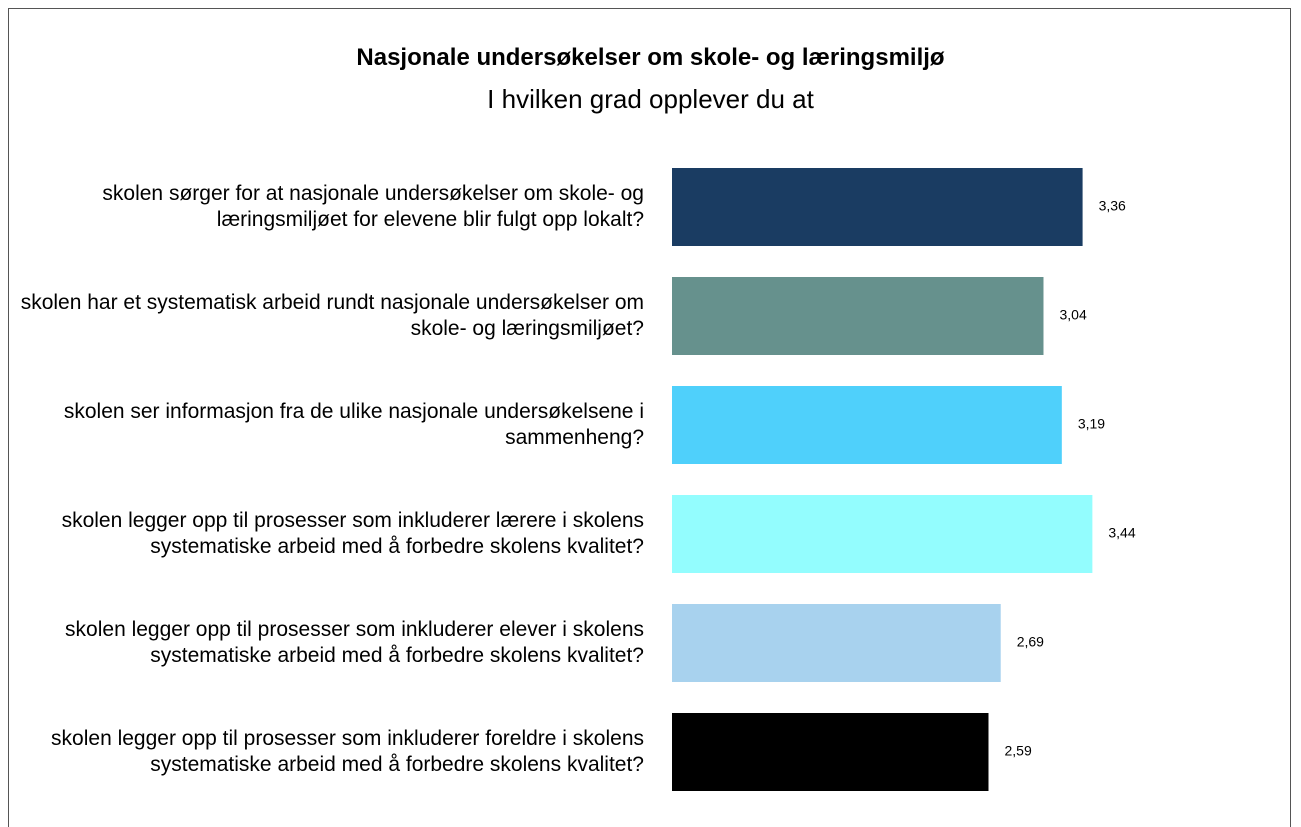 This screenshot has width=1301, height=827. I want to click on value-label: 3,04, so click(1072, 315).